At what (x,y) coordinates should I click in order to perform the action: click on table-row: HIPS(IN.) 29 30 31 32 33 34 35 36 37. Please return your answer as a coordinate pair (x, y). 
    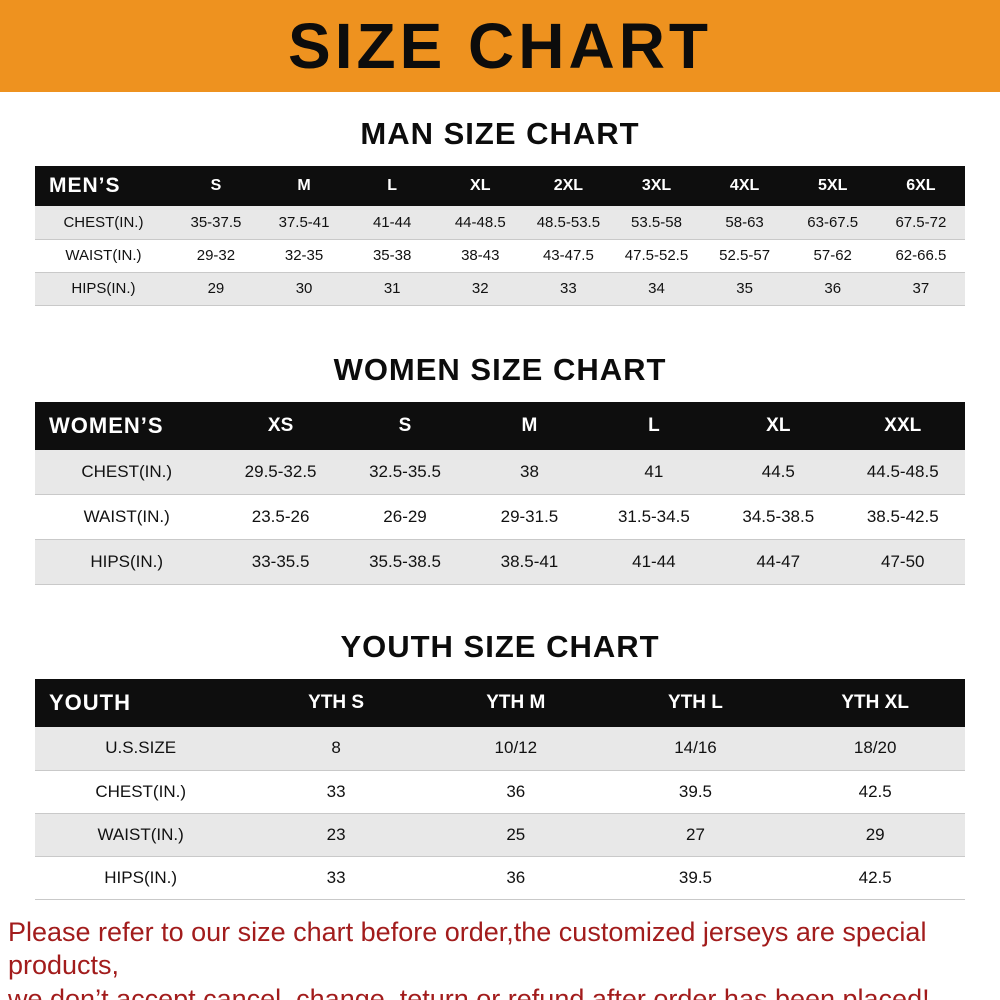
    Looking at the image, I should click on (500, 288).